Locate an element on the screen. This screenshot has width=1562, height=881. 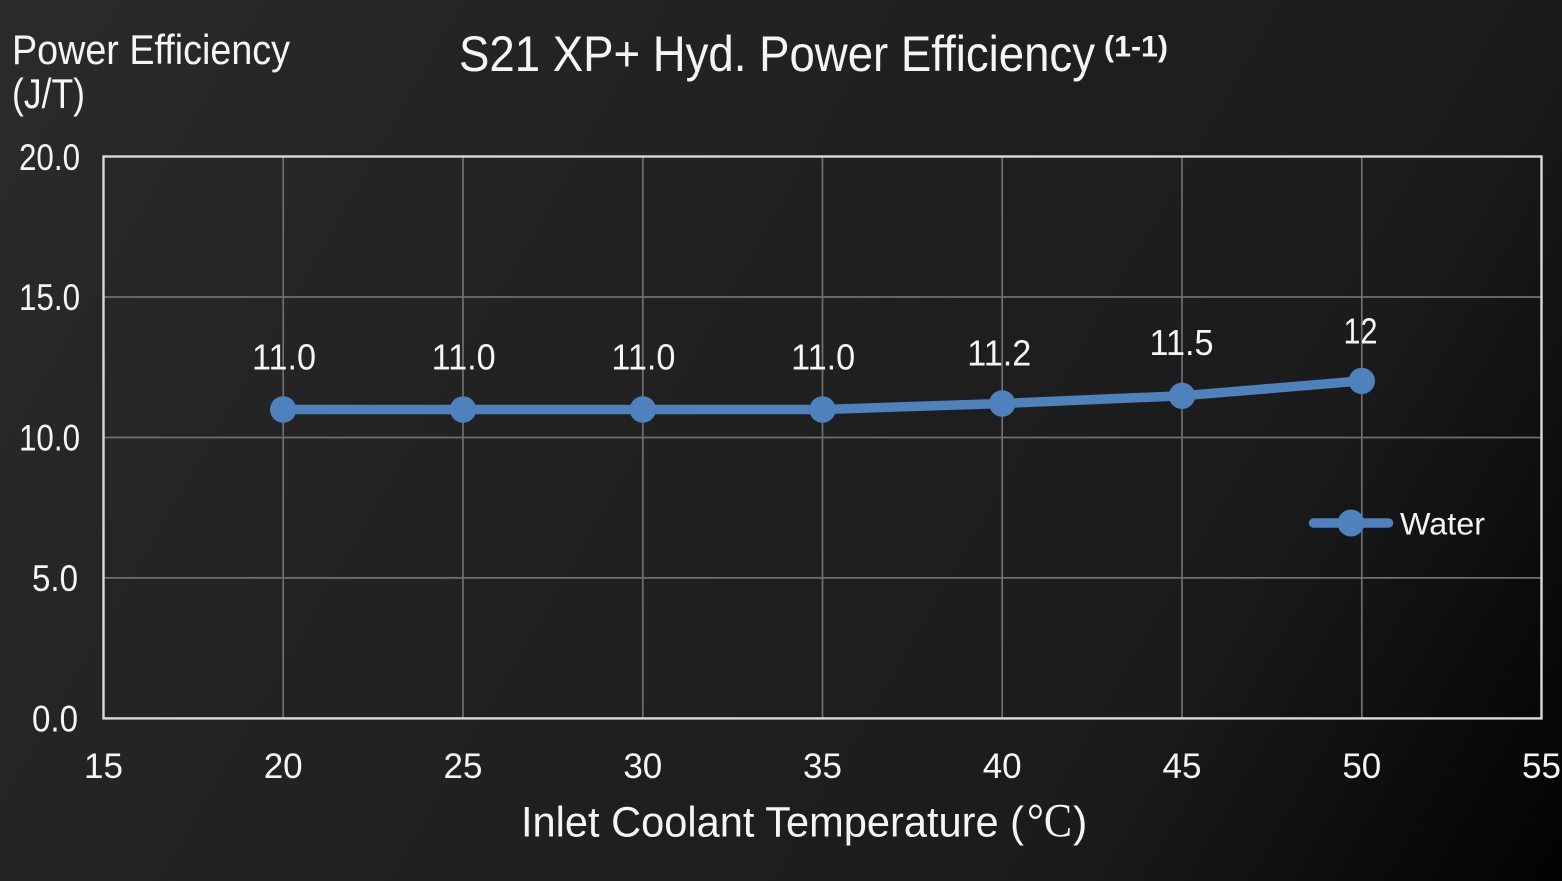
svg-text: 0.0 is located at coordinates (55, 718).